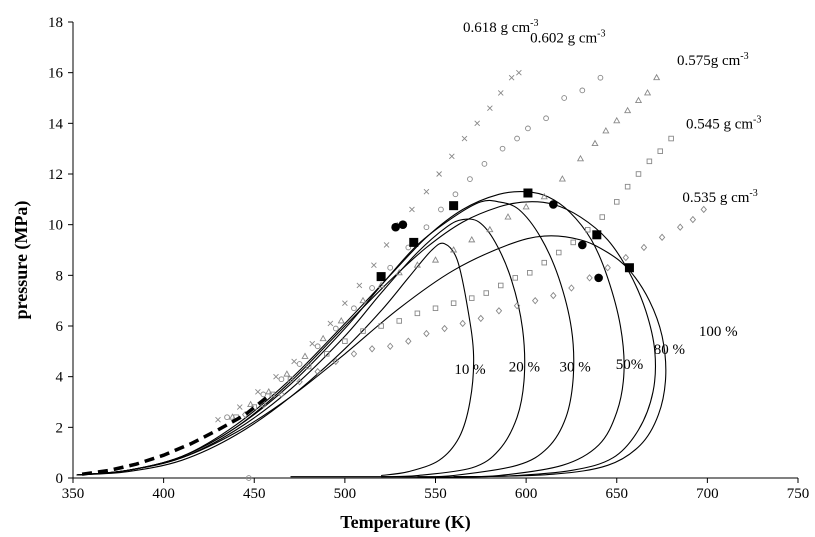  What do you see at coordinates (56, 124) in the screenshot?
I see `y-tick-label: 14` at bounding box center [56, 124].